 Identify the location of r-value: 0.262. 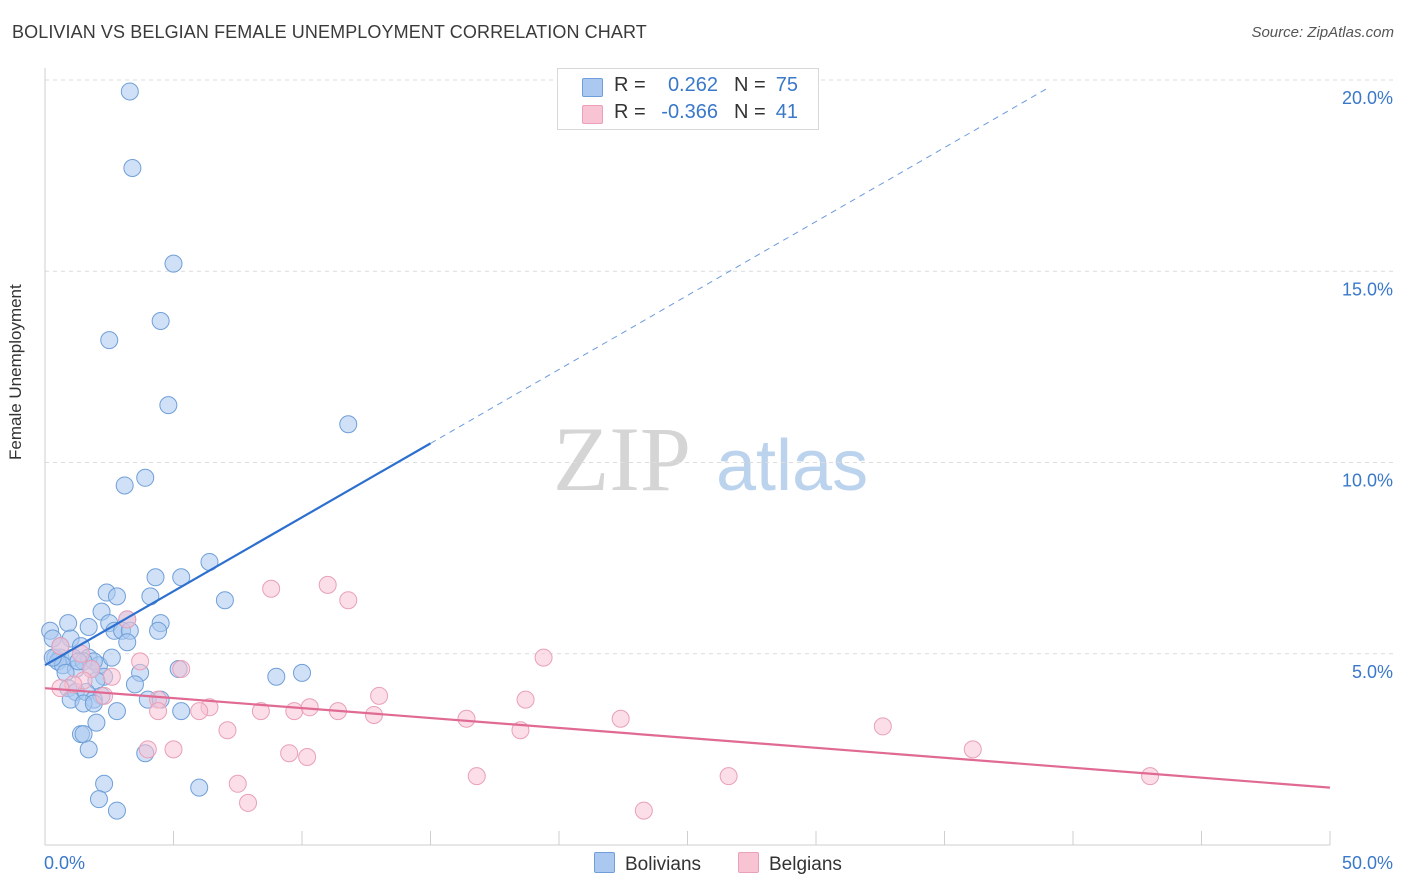
(692, 85).